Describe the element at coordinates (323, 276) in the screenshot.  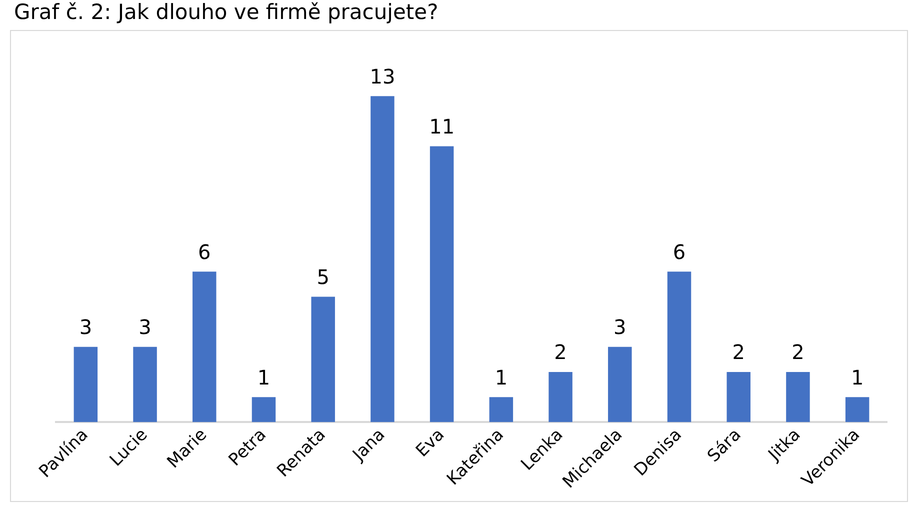
I see `data-label: 5` at that location.